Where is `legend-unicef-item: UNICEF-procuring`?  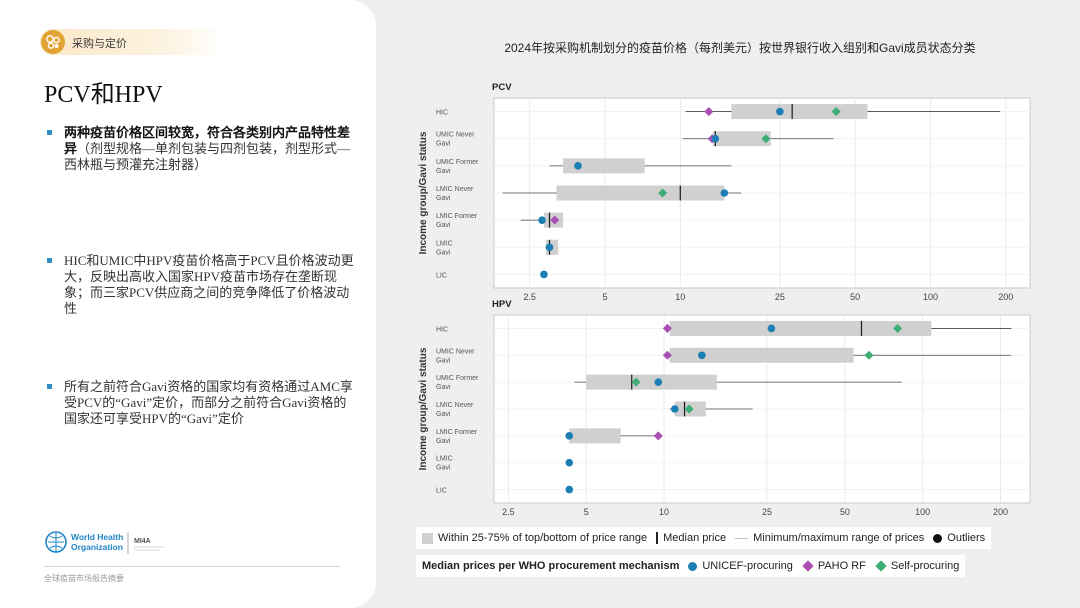
legend-unicef-item: UNICEF-procuring is located at coordinates (740, 566).